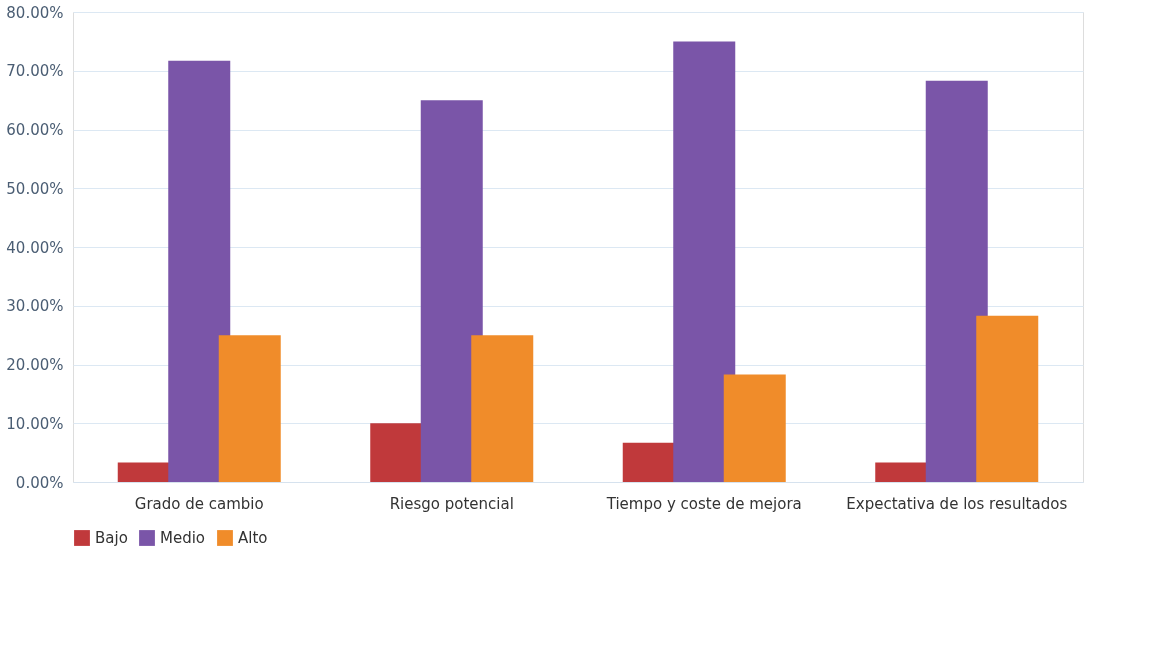  What do you see at coordinates (183, 538) in the screenshot?
I see `legend-label: Medio` at bounding box center [183, 538].